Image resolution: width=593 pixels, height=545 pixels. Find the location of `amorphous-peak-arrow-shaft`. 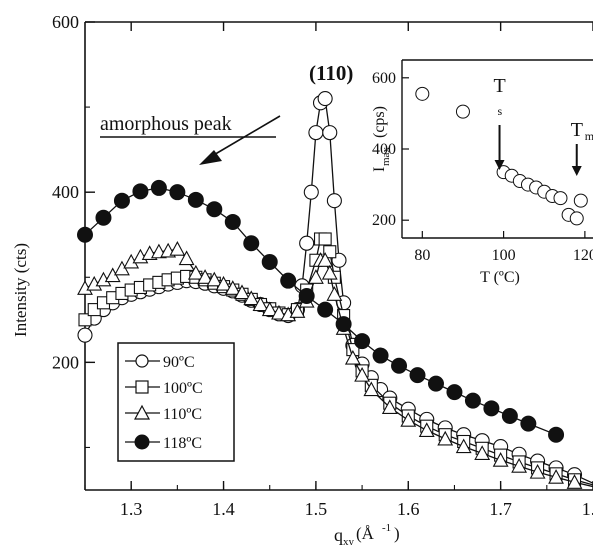

amorphous-peak-arrow-shaft is located at coordinates (246, 136).